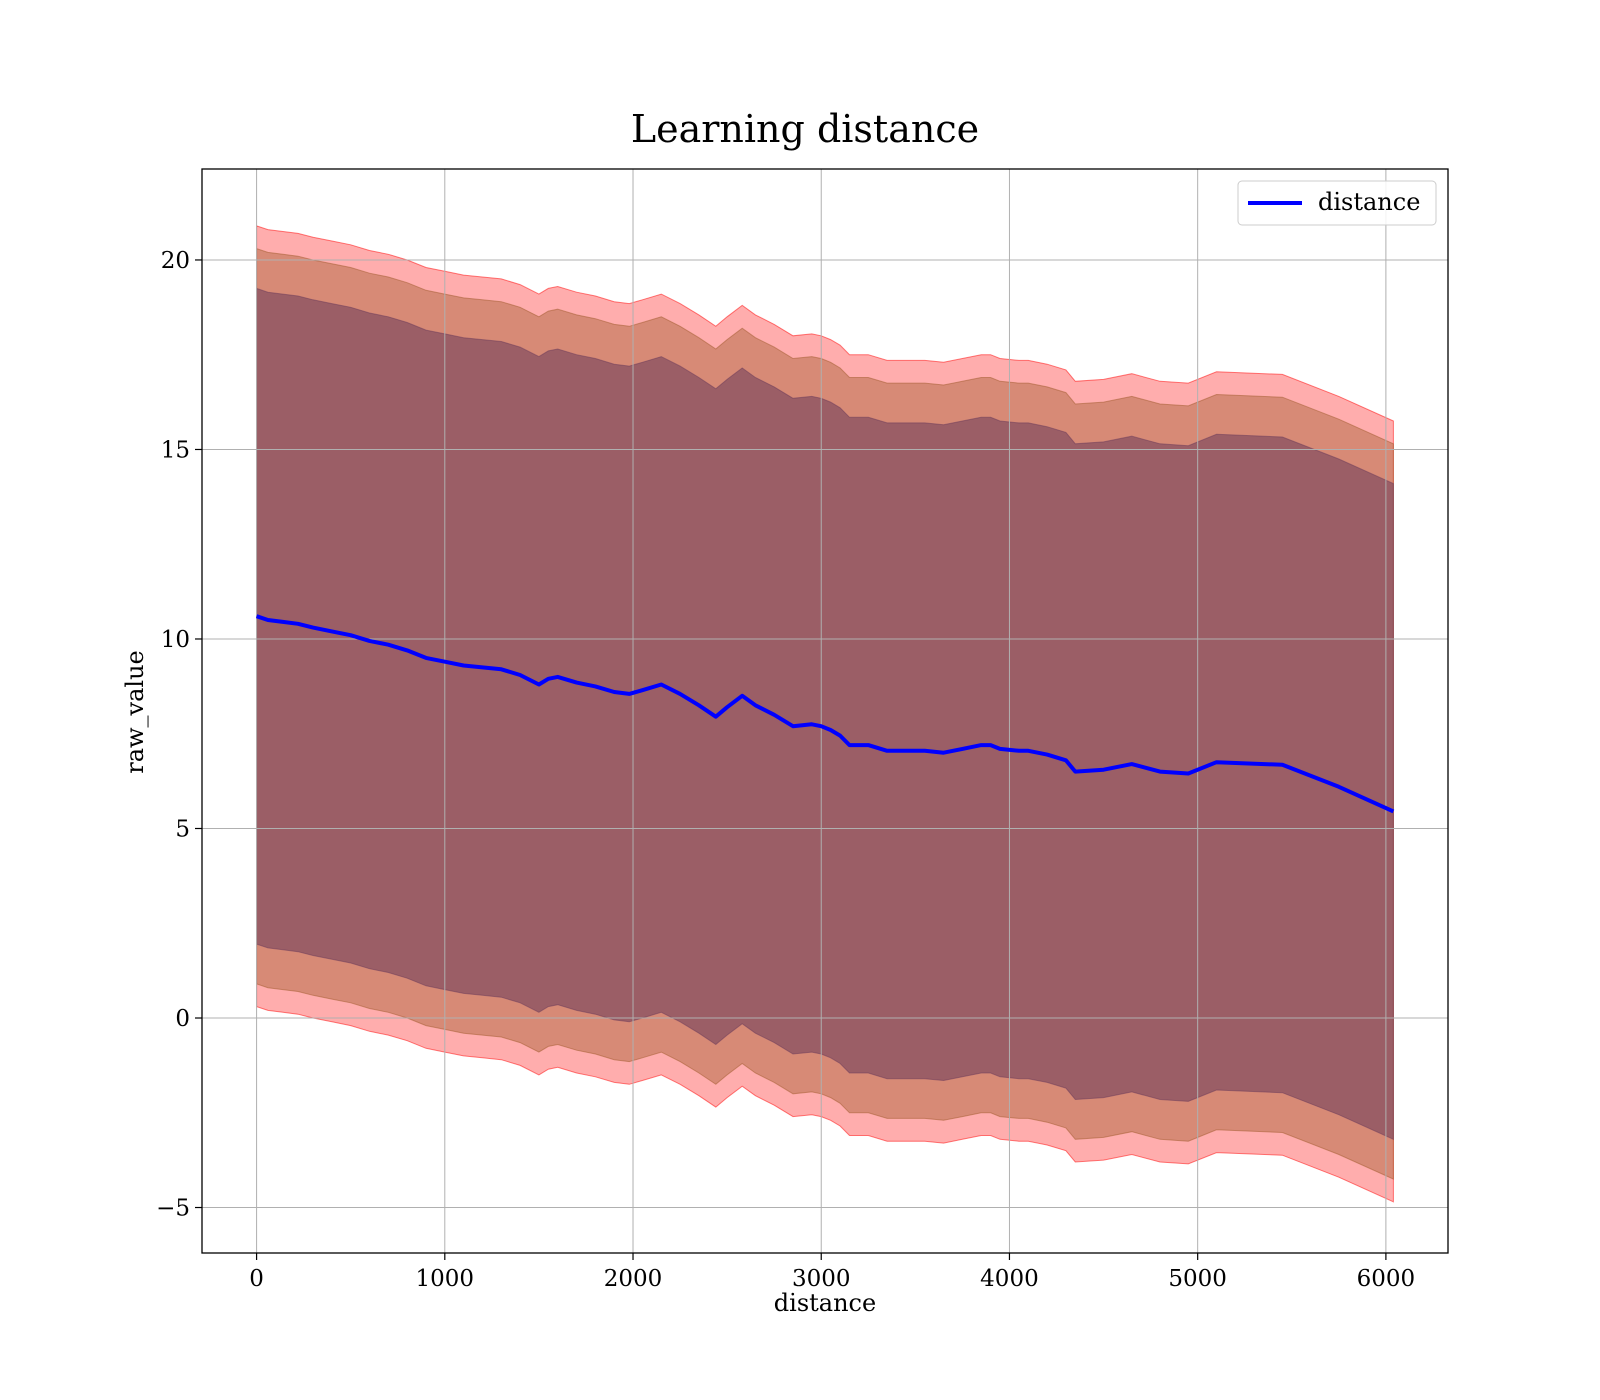 This screenshot has height=1400, width=1600. Describe the element at coordinates (1009, 1279) in the screenshot. I see `x-tick-label: 4000` at that location.